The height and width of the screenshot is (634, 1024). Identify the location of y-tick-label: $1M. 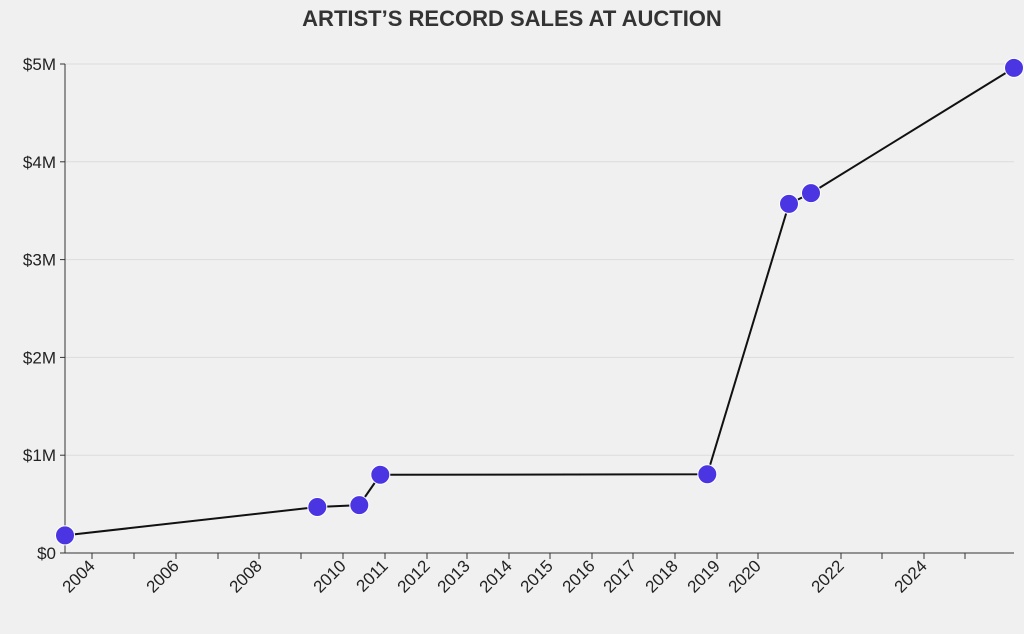
(39, 455).